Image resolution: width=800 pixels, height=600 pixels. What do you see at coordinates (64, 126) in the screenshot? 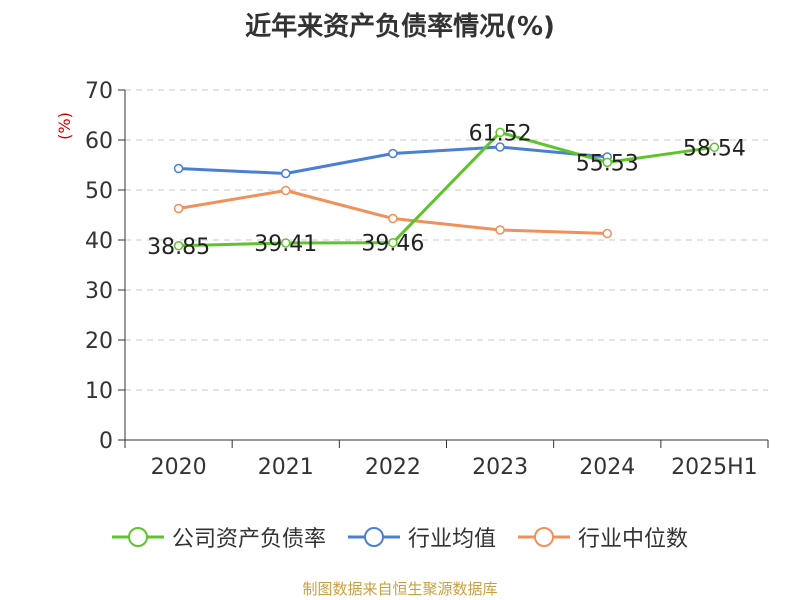
I see `y-axis-label: (%)` at bounding box center [64, 126].